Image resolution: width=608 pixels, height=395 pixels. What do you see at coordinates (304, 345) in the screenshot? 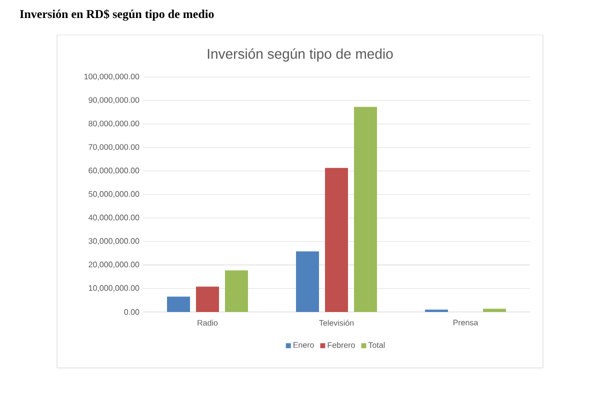
I see `legend-label: Enero` at bounding box center [304, 345].